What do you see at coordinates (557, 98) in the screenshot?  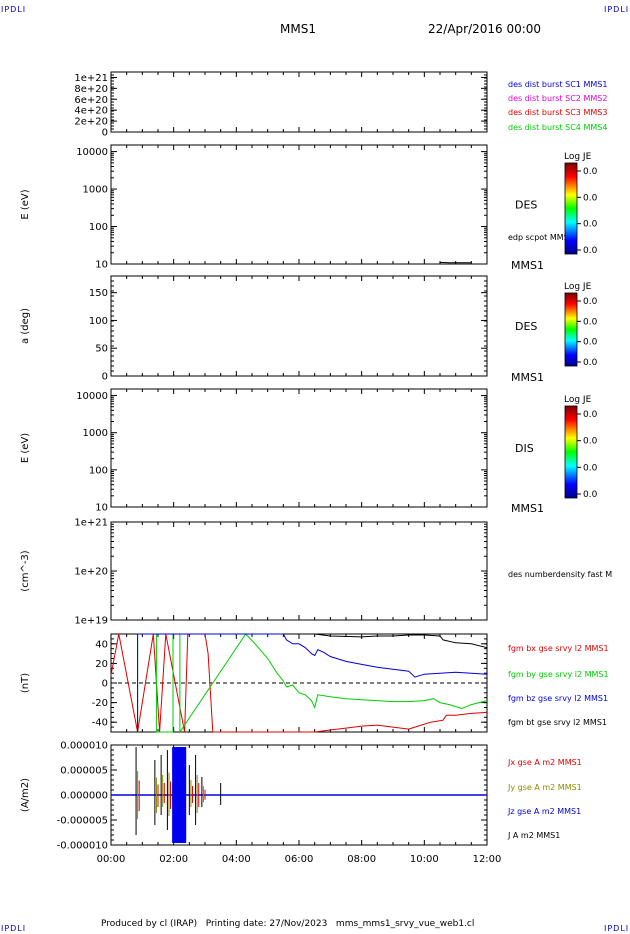 I see `series-legend-label: des dist burst SC2 MMS2` at bounding box center [557, 98].